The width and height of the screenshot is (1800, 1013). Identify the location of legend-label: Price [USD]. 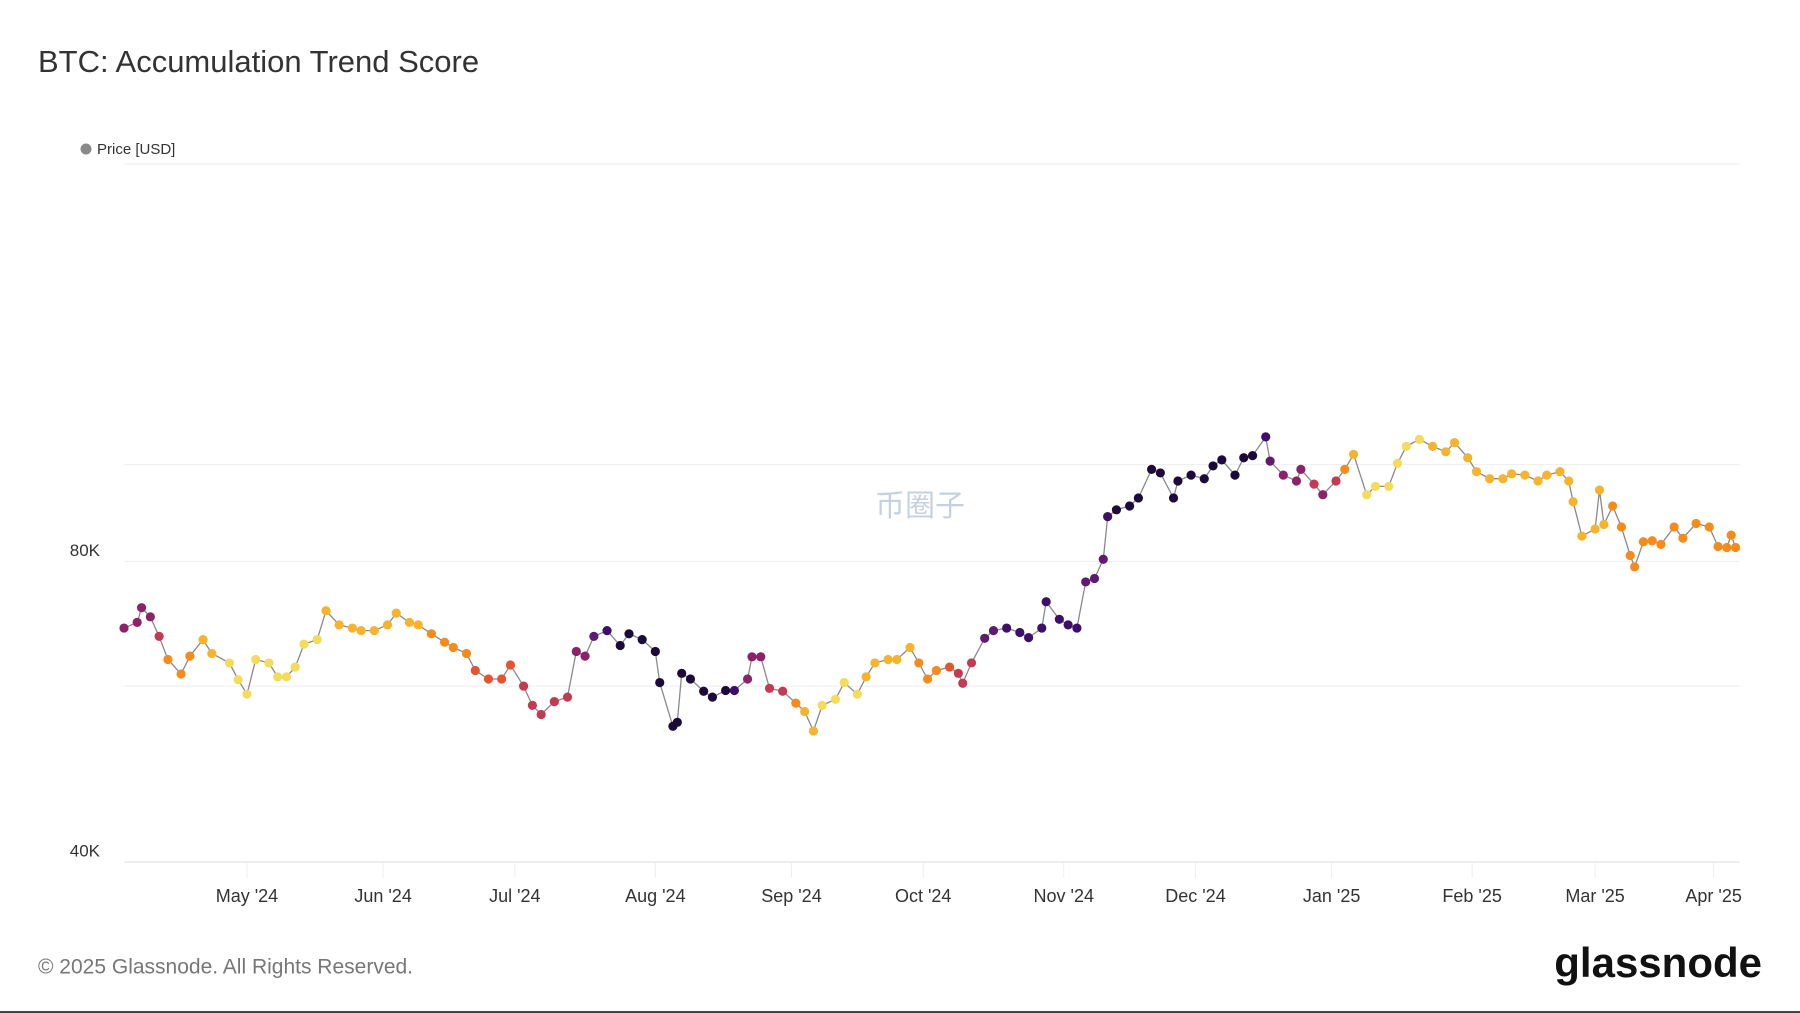
(136, 149).